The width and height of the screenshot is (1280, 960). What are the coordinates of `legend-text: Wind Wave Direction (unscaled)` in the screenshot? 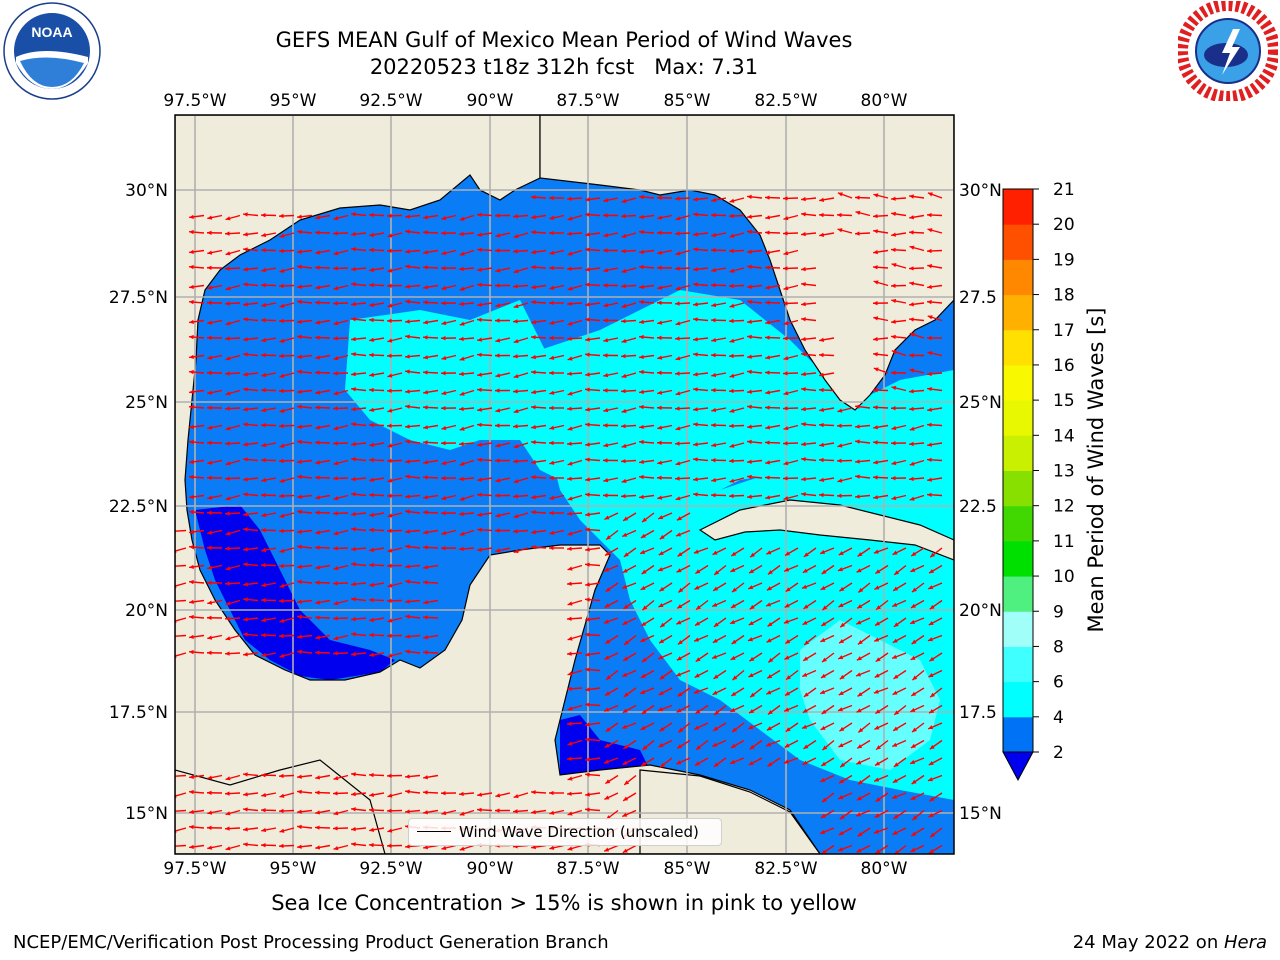 It's located at (579, 832).